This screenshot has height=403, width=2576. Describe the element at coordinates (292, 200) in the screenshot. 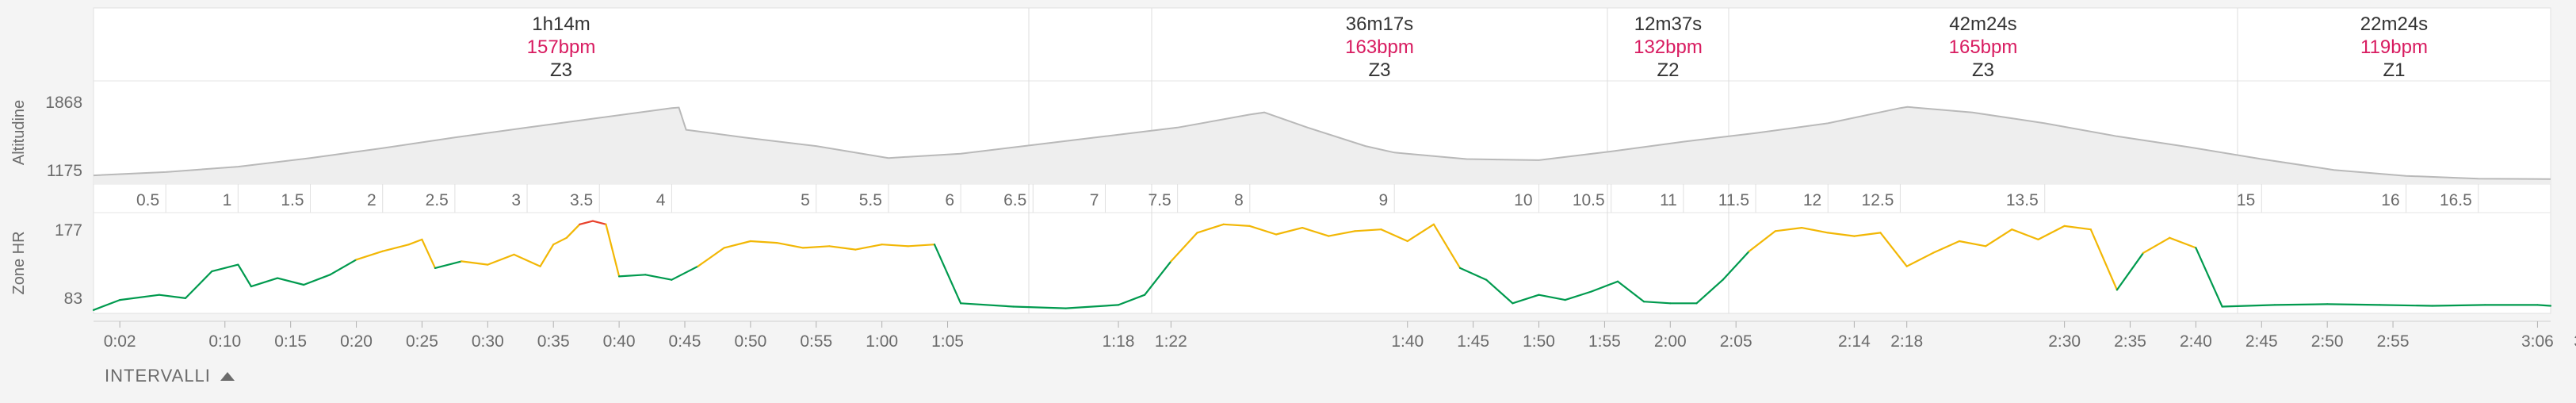

I see `distance-tick-label: 1.5` at that location.